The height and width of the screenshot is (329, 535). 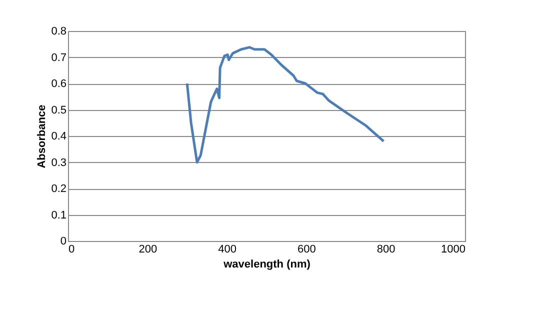 What do you see at coordinates (386, 250) in the screenshot?
I see `x-tick-label: 800` at bounding box center [386, 250].